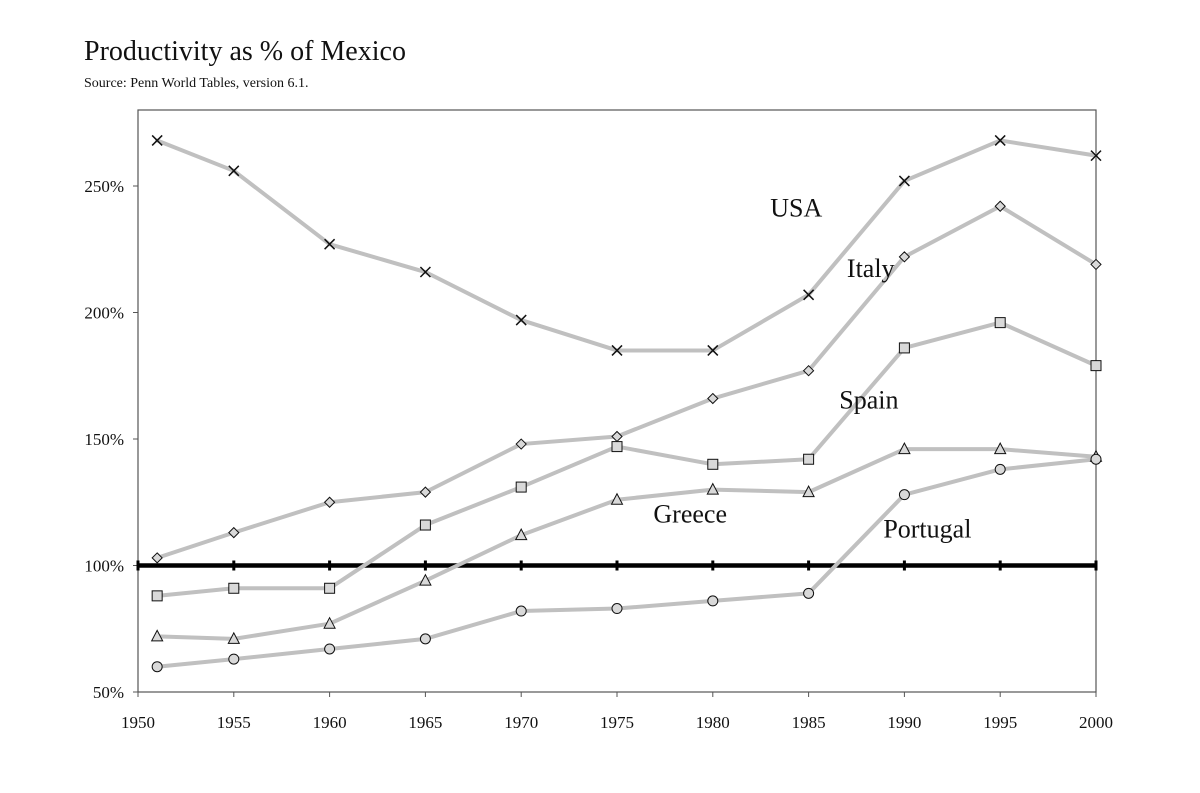 Image resolution: width=1200 pixels, height=793 pixels. I want to click on y-tick-label: 200%, so click(104, 313).